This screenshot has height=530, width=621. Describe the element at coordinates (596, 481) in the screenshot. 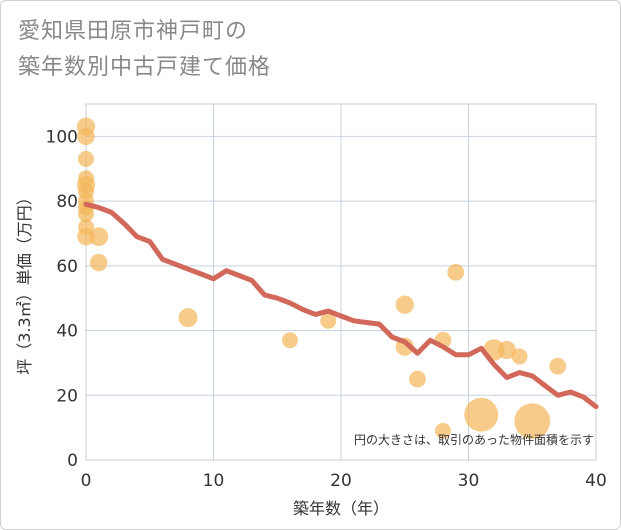

I see `x-tick-label: 40` at that location.